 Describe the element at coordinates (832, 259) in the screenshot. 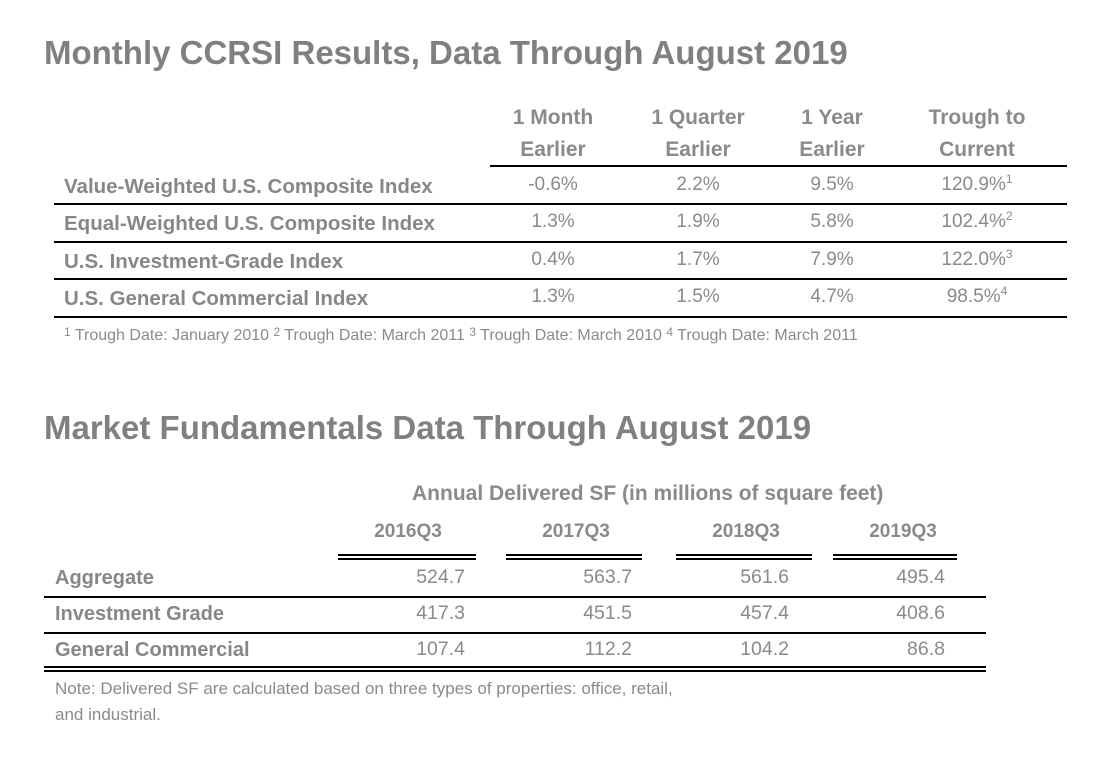

I see `cell-1-year: 7.9%` at that location.